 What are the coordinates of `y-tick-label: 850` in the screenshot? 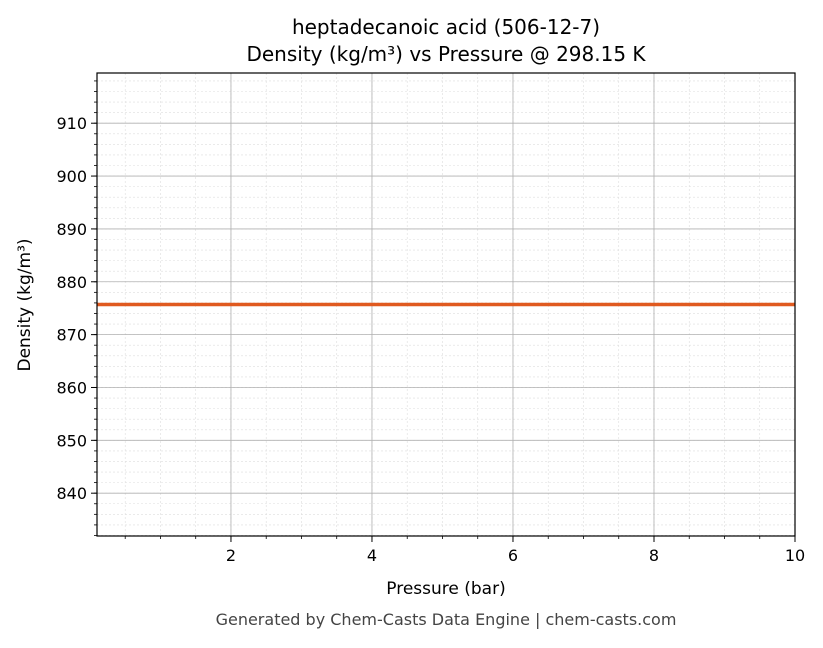 It's located at (71, 440).